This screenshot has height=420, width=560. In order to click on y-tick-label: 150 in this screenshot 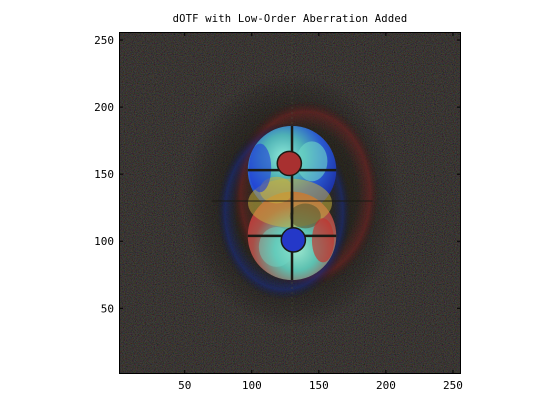, I will do `click(104, 174)`.